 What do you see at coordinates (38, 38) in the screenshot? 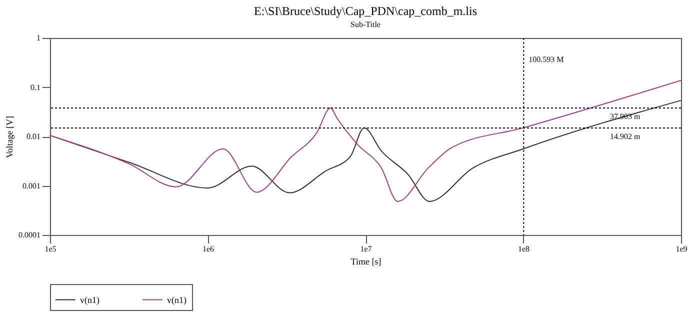
I see `y-tick-label: 1` at bounding box center [38, 38].